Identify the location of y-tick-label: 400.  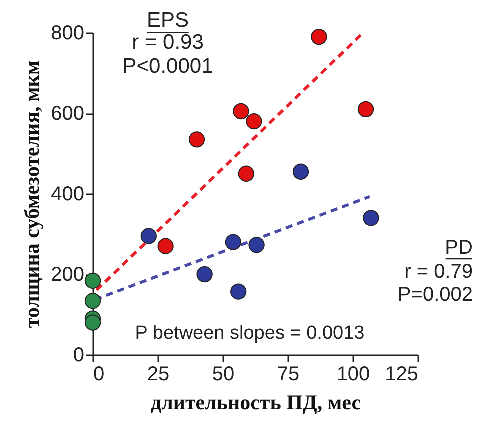
(67, 195).